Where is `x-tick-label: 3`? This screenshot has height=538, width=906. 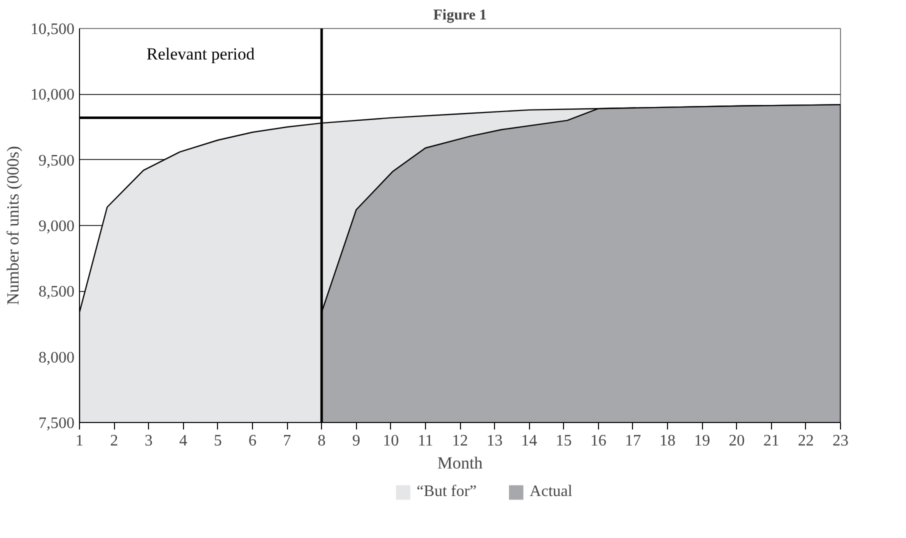
x-tick-label: 3 is located at coordinates (148, 441).